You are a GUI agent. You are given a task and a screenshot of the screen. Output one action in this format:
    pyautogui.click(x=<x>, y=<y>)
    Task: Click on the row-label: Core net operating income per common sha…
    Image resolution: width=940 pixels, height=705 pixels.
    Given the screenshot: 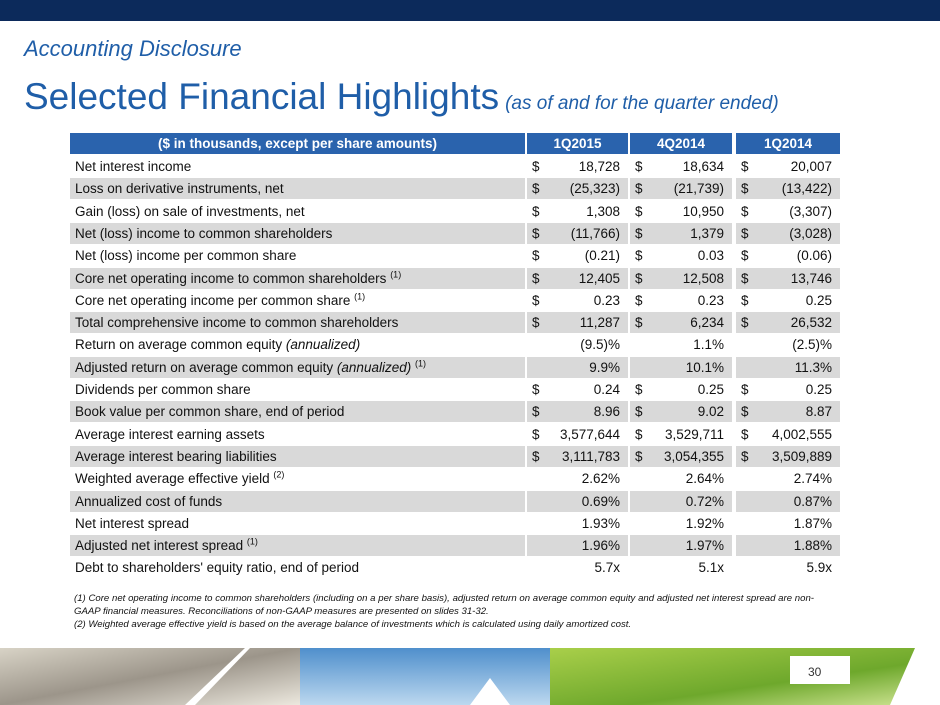 What is the action you would take?
    pyautogui.click(x=297, y=300)
    